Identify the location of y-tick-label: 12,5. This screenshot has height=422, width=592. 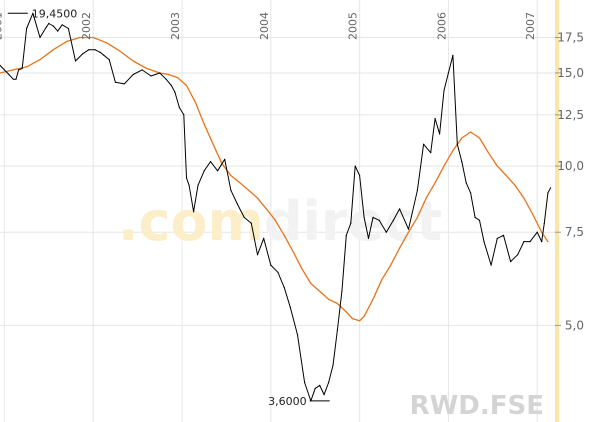
(570, 115).